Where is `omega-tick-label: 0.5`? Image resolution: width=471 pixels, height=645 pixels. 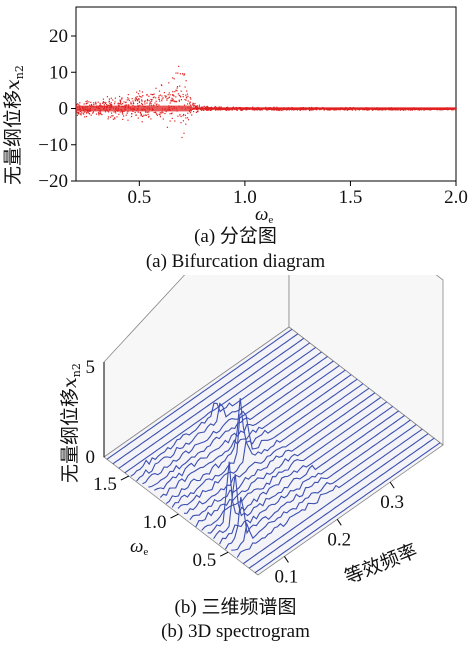
omega-tick-label: 0.5 is located at coordinates (204, 560).